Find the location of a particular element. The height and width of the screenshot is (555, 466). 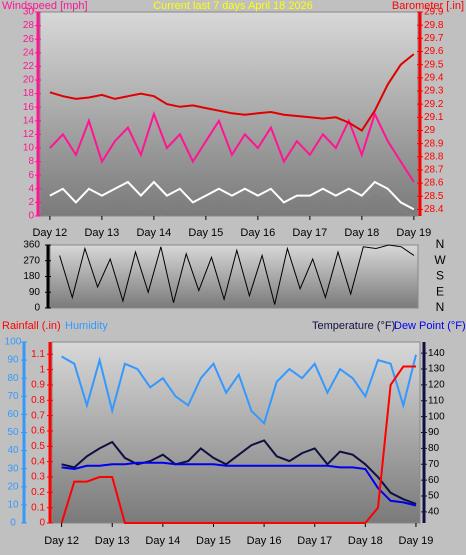

y-tick-label: 2 is located at coordinates (31, 202).